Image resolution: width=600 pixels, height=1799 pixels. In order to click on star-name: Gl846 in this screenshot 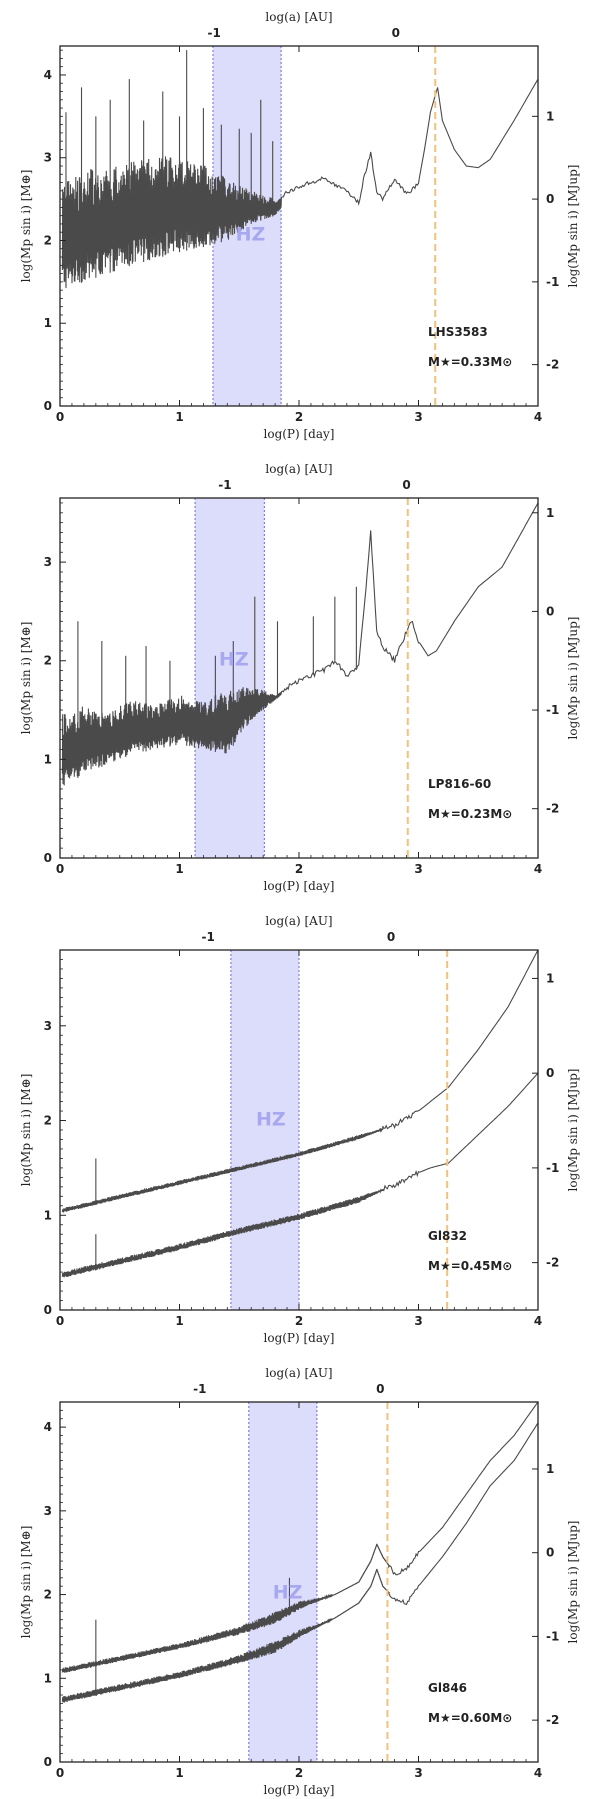, I will do `click(447, 1688)`.